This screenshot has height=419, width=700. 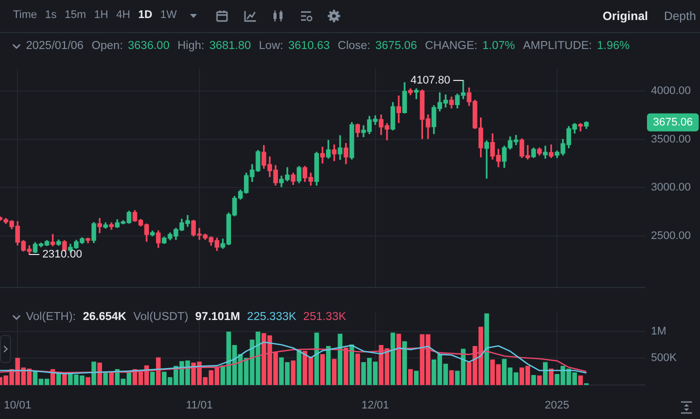 What do you see at coordinates (557, 406) in the screenshot?
I see `x-tick-label: 2025` at bounding box center [557, 406].